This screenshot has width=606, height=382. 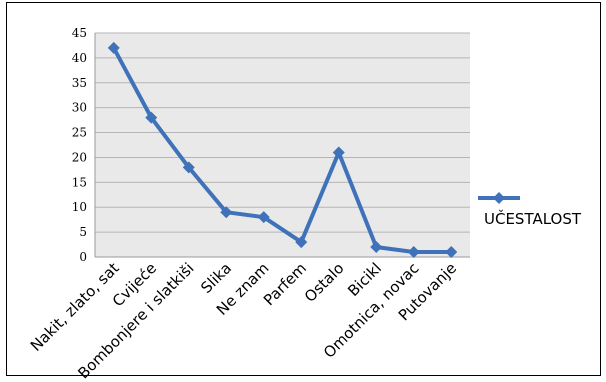 What do you see at coordinates (79, 182) in the screenshot?
I see `y-tick-label: 15` at bounding box center [79, 182].